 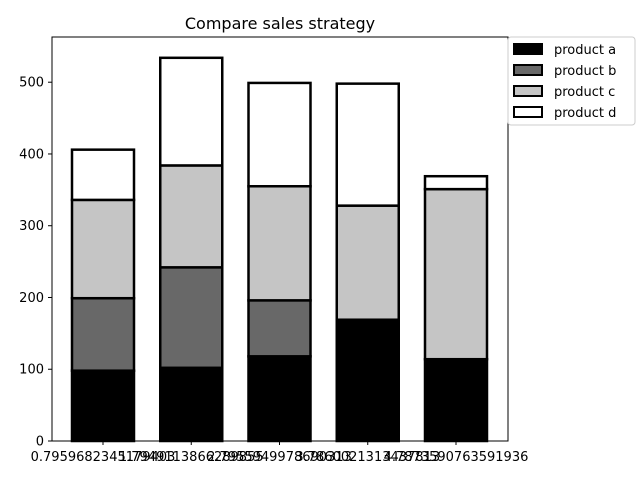 What do you see at coordinates (585, 113) in the screenshot?
I see `legend-label-product-d: product d` at bounding box center [585, 113].